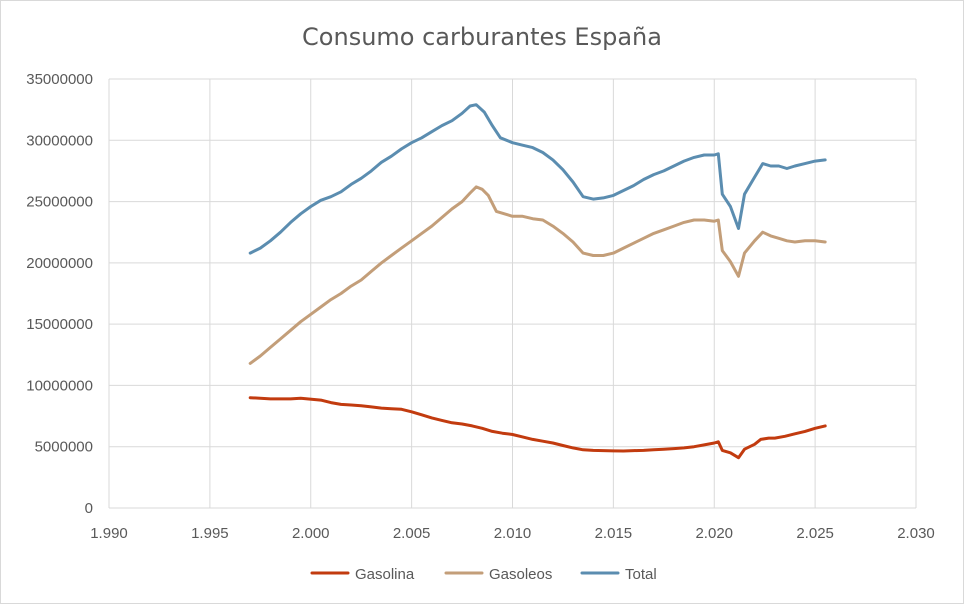  I want to click on y-tick-label: 20000000, so click(59, 263).